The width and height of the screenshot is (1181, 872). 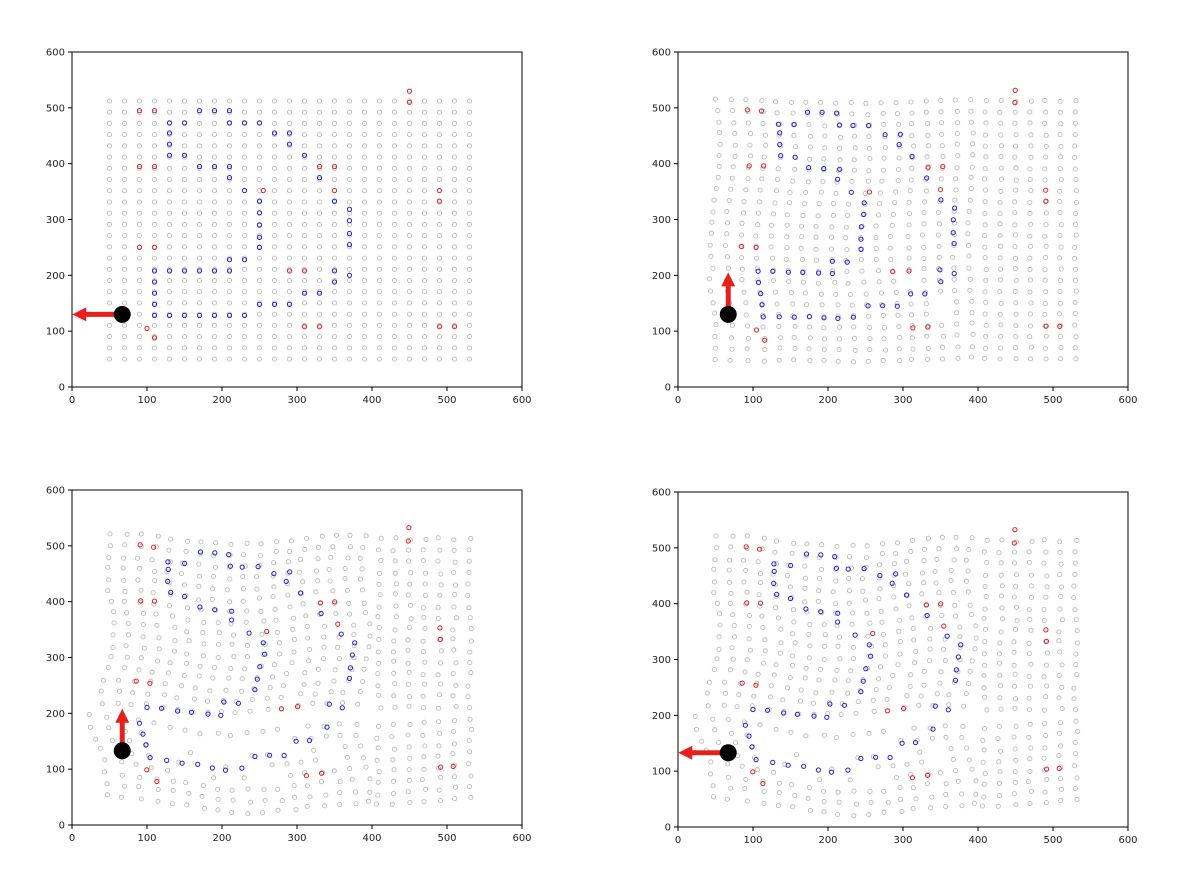 What do you see at coordinates (62, 826) in the screenshot?
I see `y-tick-label: 0` at bounding box center [62, 826].